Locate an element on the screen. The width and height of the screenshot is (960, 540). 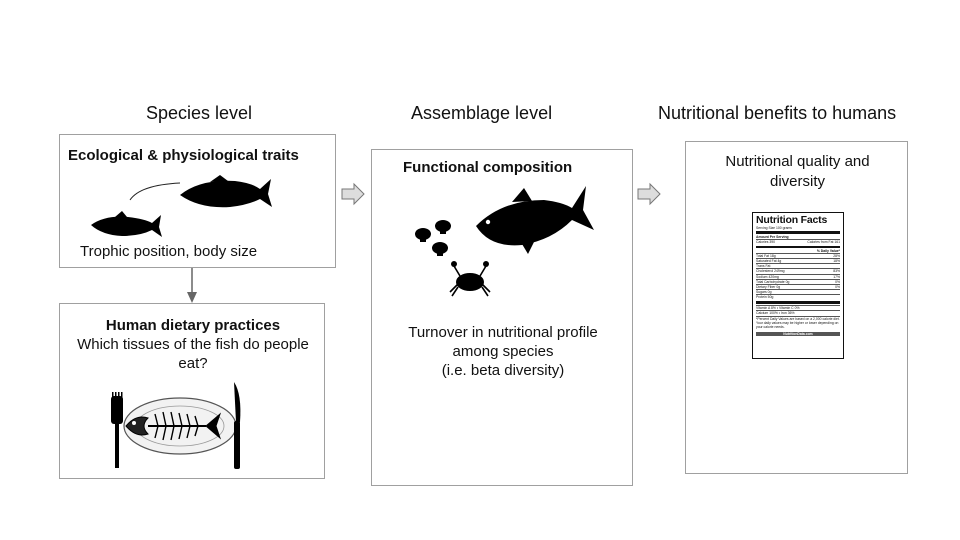
fish-skeleton-icon is located at coordinates (173, 426).